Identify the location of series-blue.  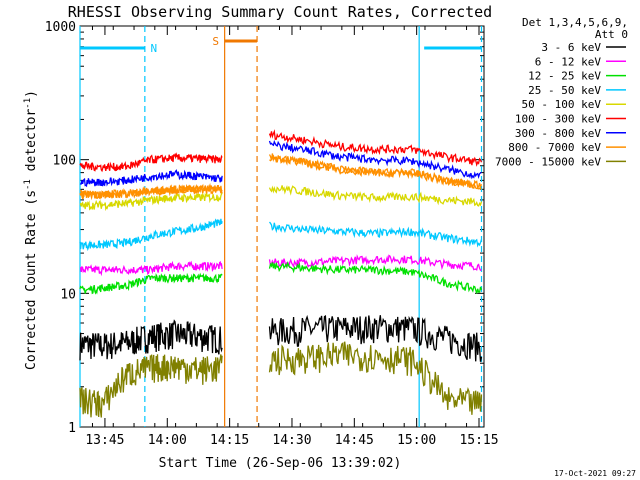
(280, 163).